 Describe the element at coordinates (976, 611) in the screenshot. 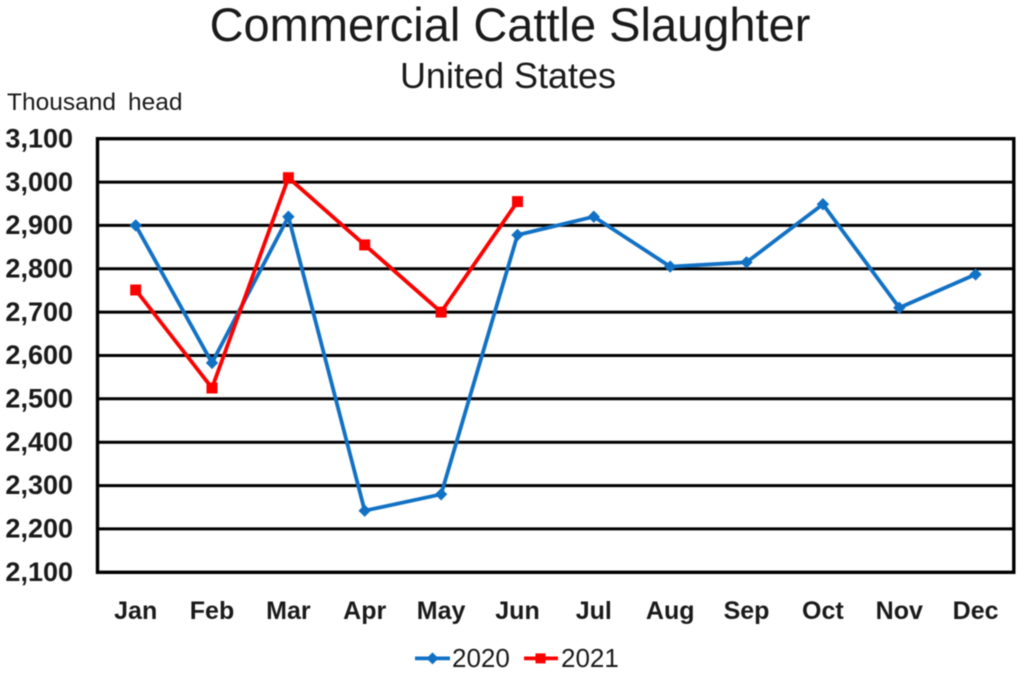

I see `svg-text: Dec` at that location.